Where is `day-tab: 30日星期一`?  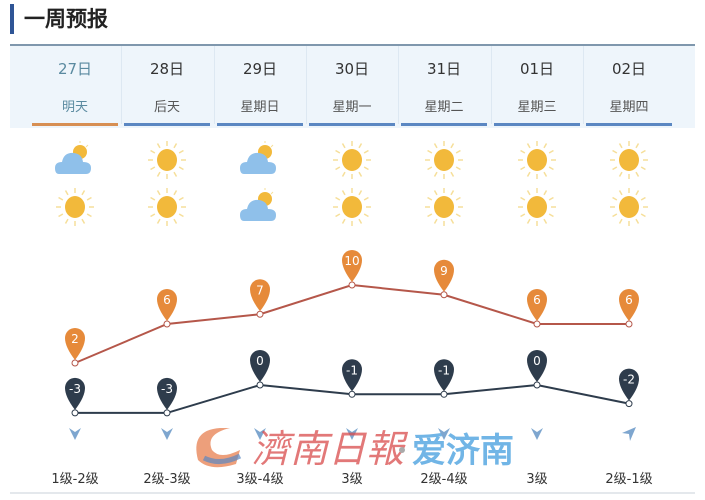 day-tab: 30日星期一 is located at coordinates (352, 85).